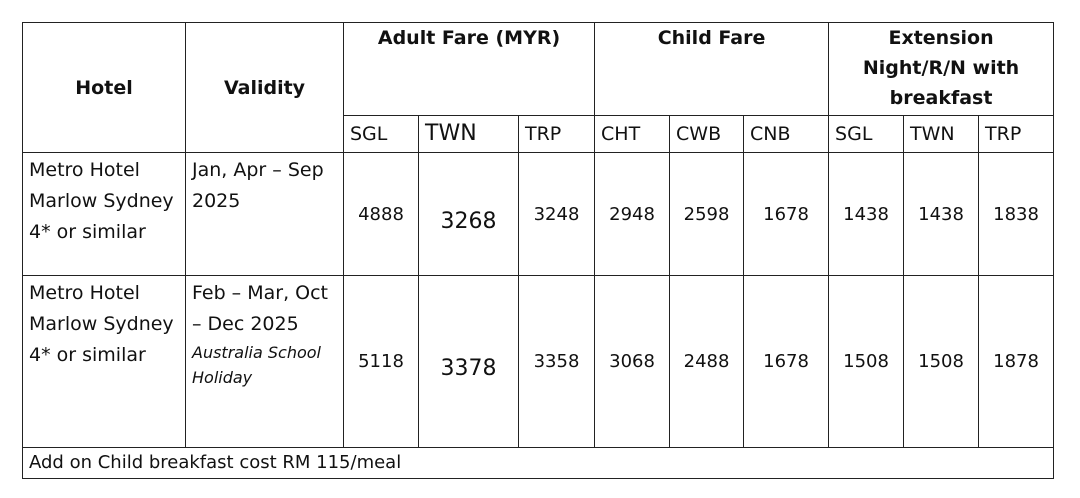 This screenshot has height=498, width=1080. I want to click on fare-cell: 2948, so click(632, 214).